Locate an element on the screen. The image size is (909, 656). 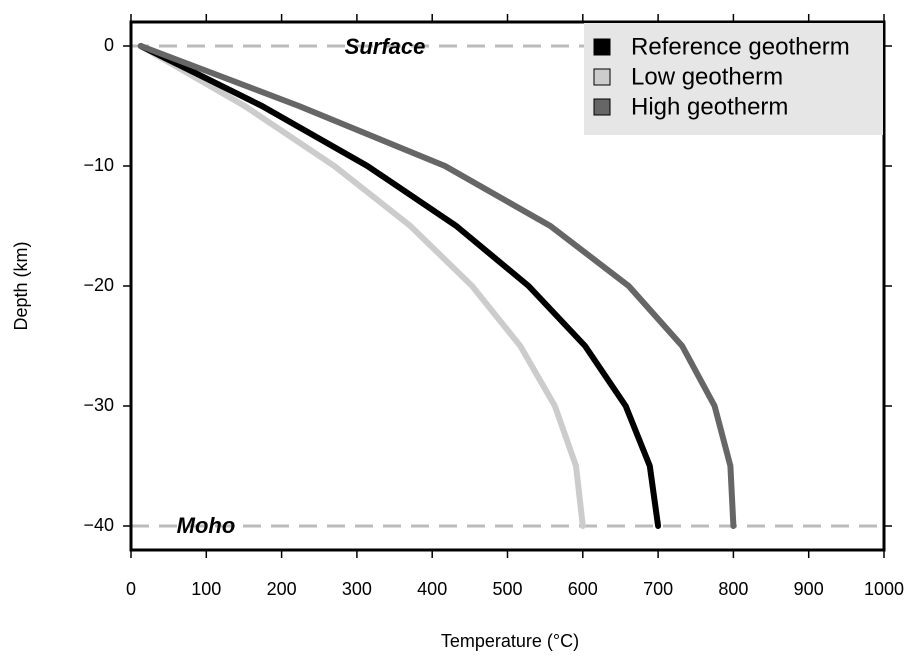
x-axis-label: Temperature (°C) is located at coordinates (510, 641).